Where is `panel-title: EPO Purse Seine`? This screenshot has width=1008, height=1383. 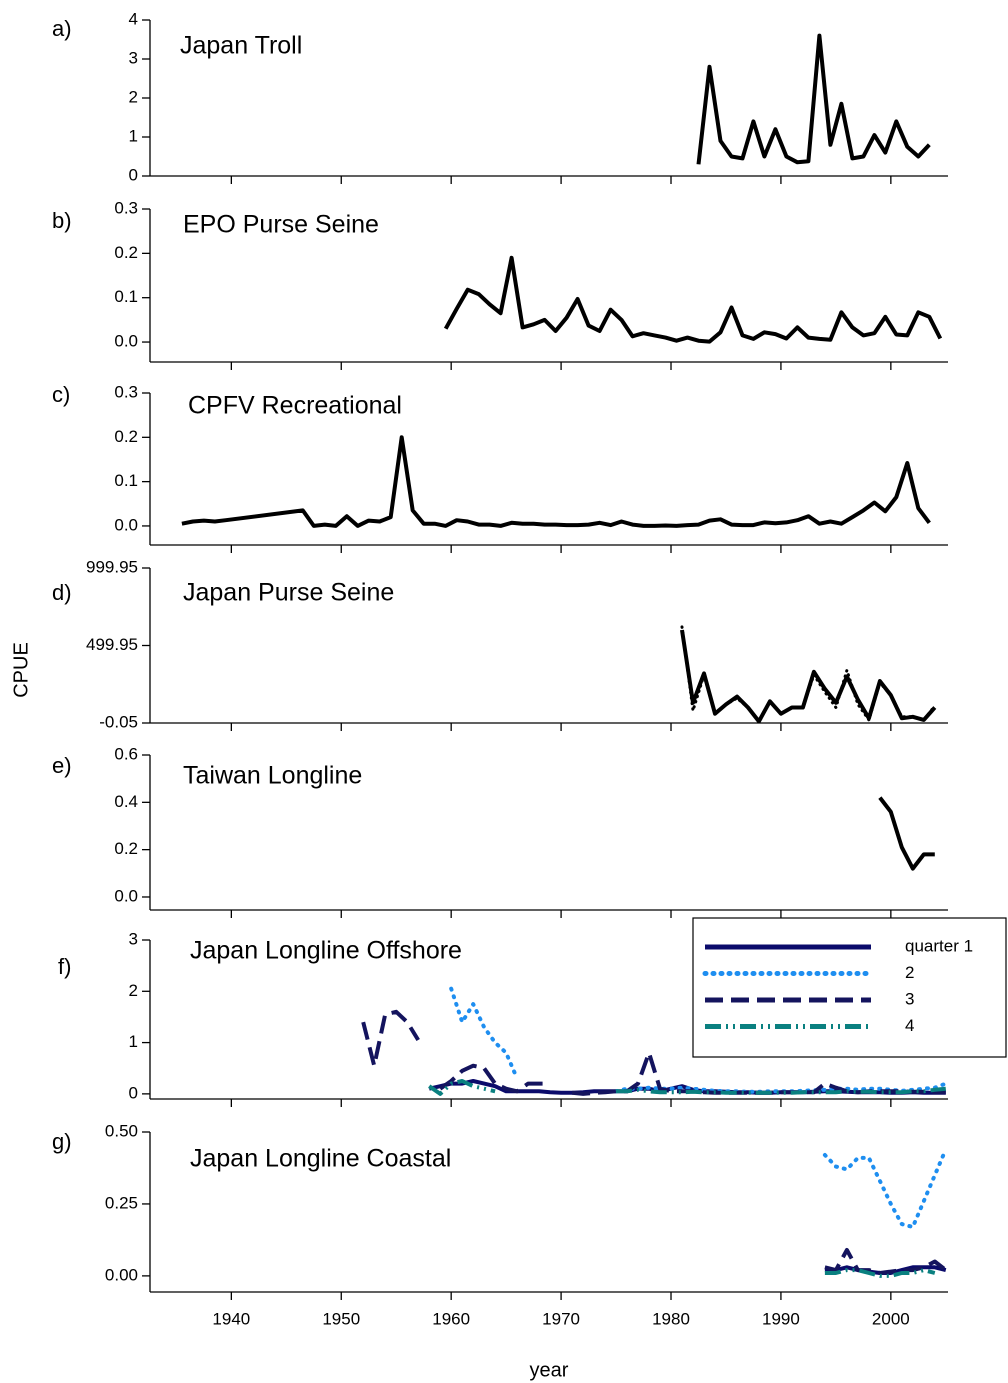
panel-title: EPO Purse Seine is located at coordinates (281, 225).